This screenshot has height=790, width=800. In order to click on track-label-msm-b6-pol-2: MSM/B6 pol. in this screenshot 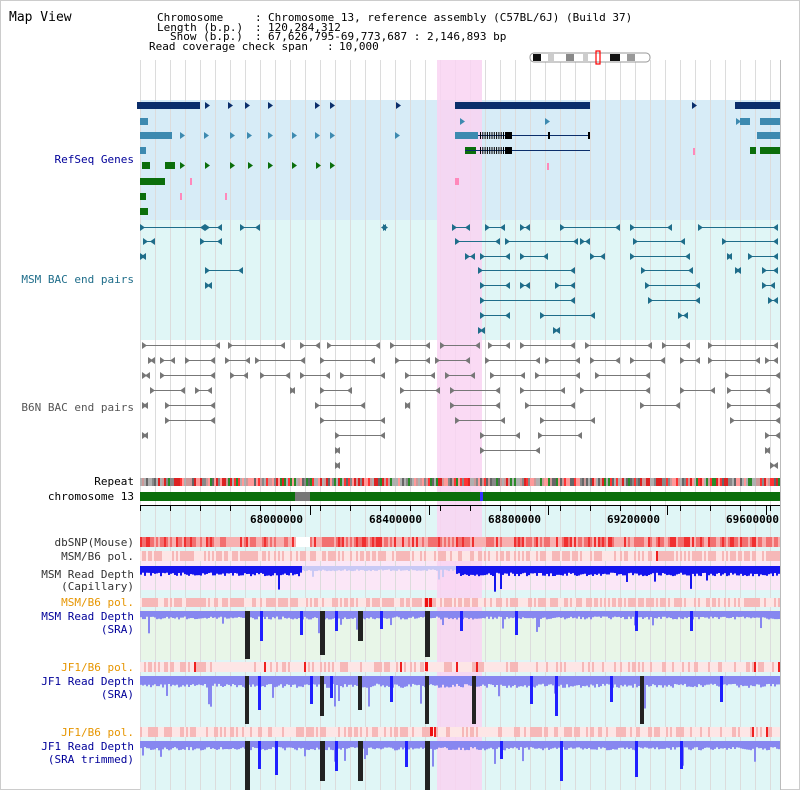, I will do `click(97, 602)`.